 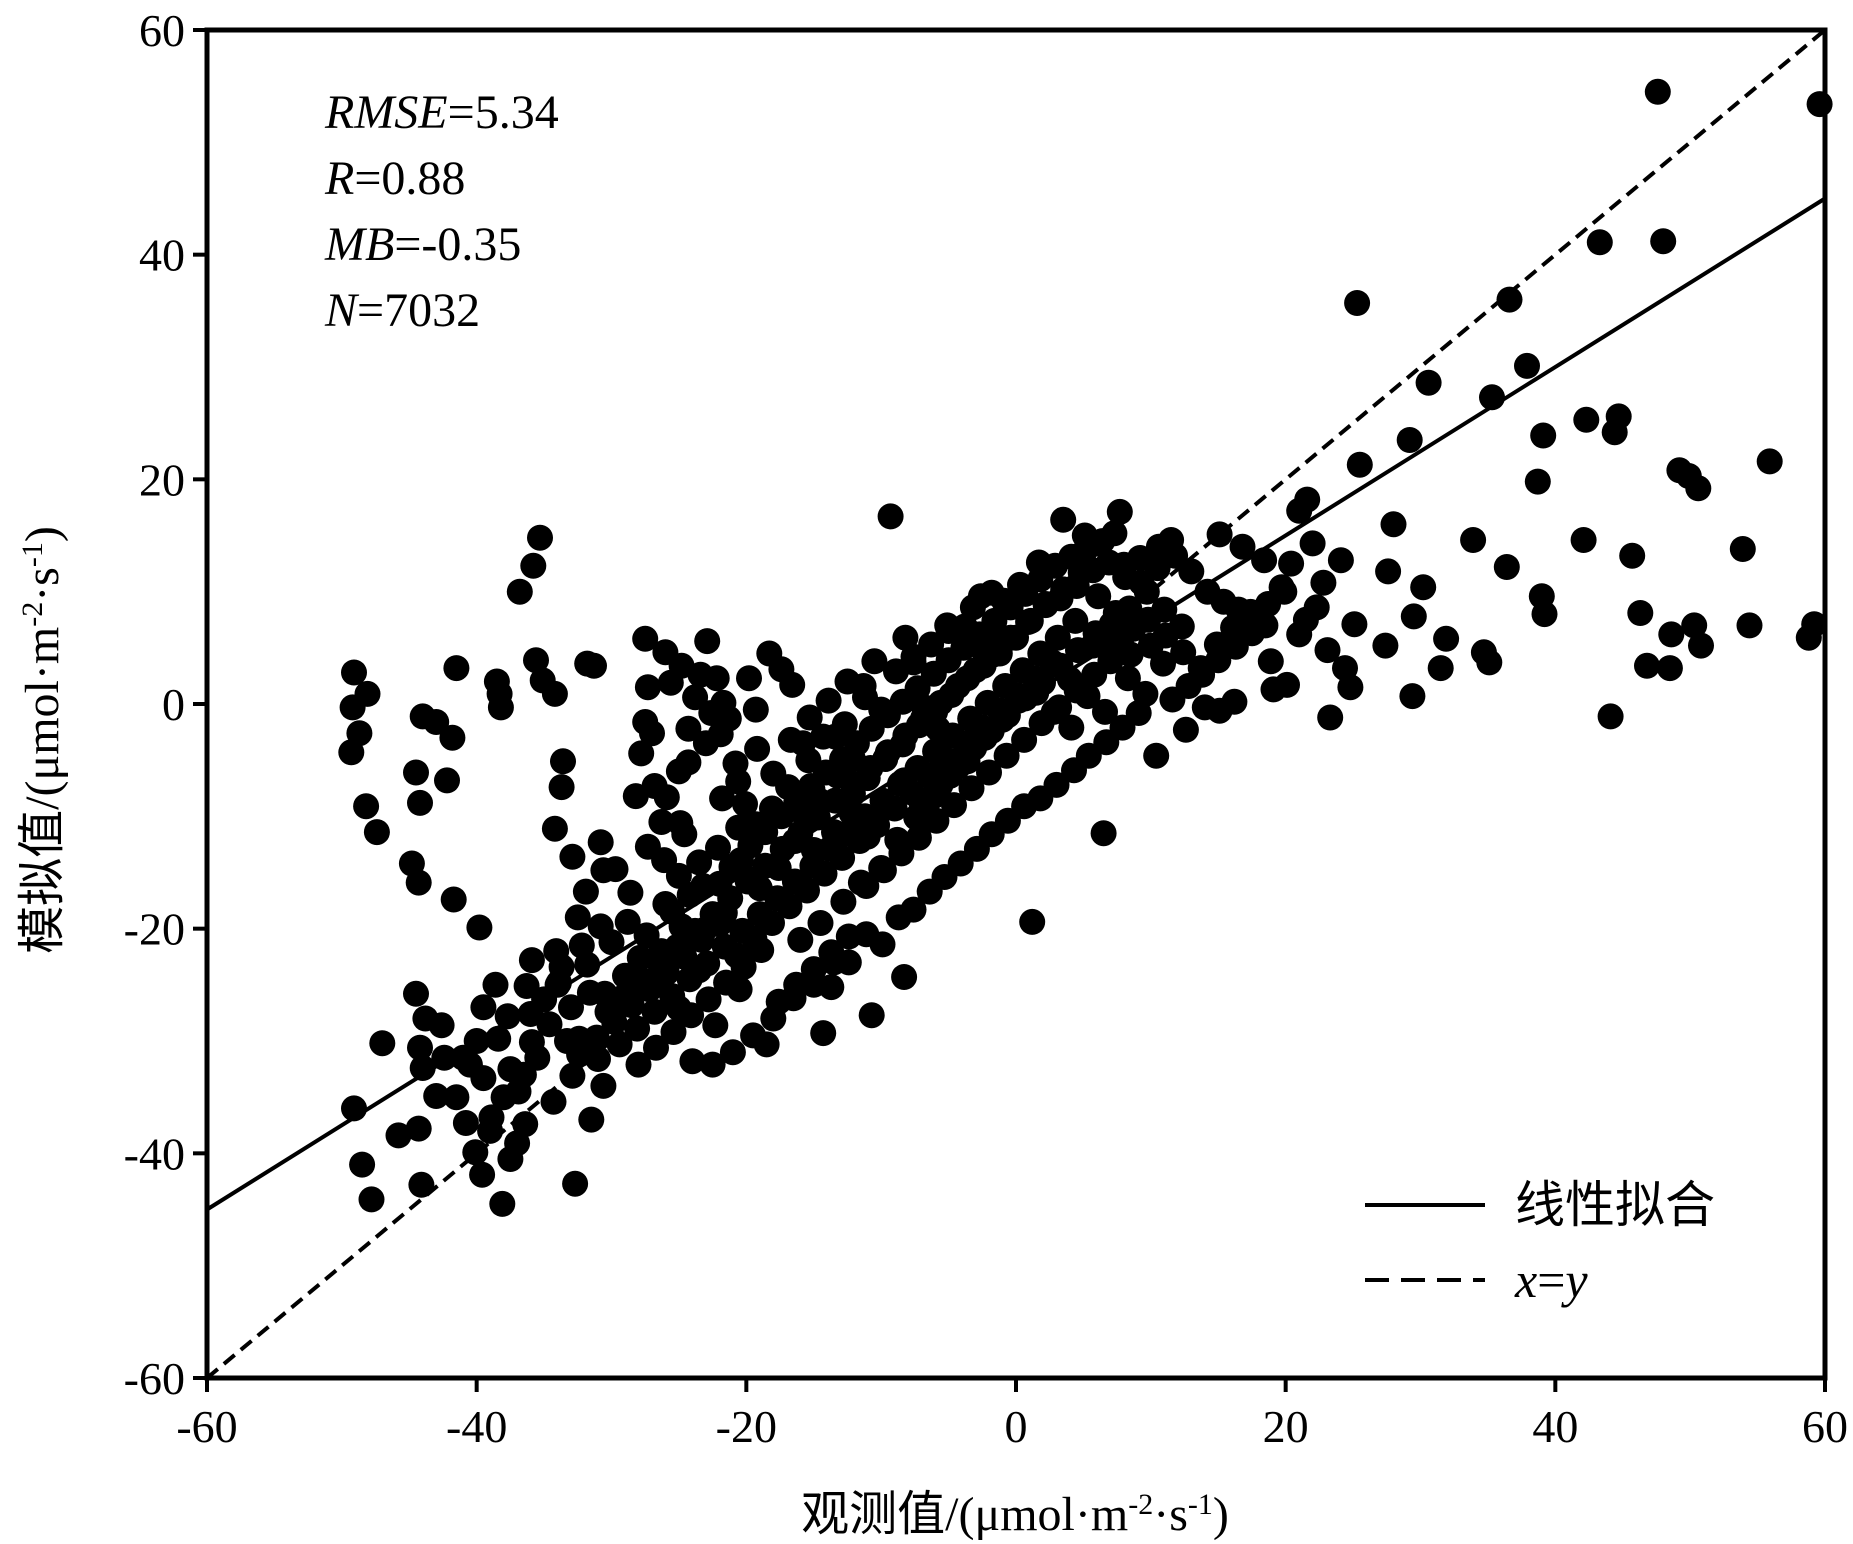 What do you see at coordinates (503, 112) in the screenshot?
I see `stat-value: =5.34` at bounding box center [503, 112].